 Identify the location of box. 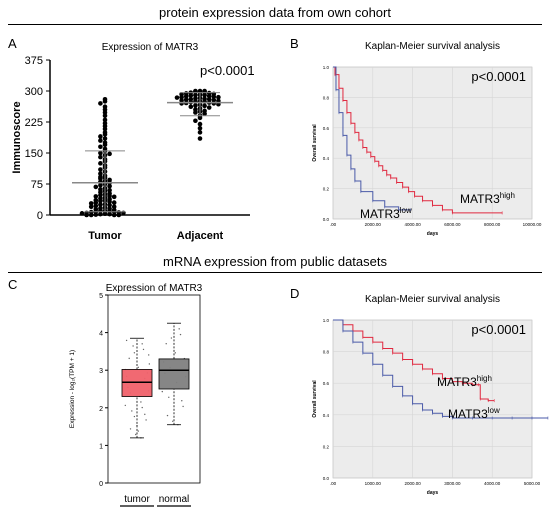
(174, 374).